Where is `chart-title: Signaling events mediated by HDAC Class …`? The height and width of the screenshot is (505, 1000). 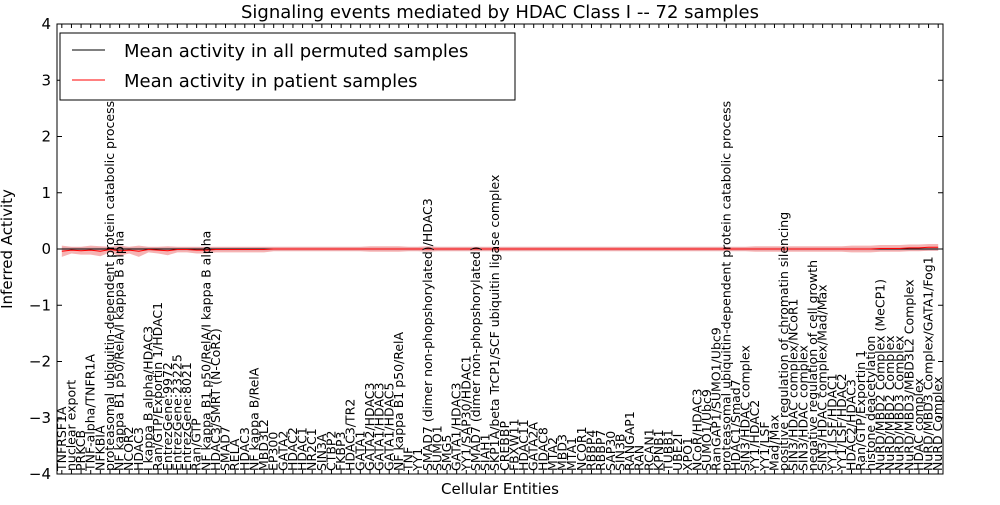
chart-title: Signaling events mediated by HDAC Class … is located at coordinates (500, 12).